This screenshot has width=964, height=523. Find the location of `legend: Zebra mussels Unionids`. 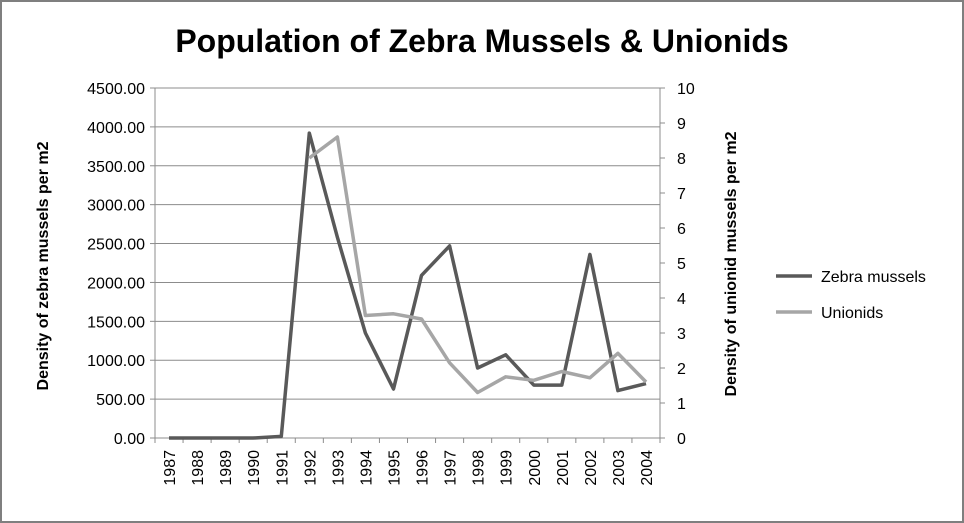

legend: Zebra mussels Unionids is located at coordinates (851, 295).